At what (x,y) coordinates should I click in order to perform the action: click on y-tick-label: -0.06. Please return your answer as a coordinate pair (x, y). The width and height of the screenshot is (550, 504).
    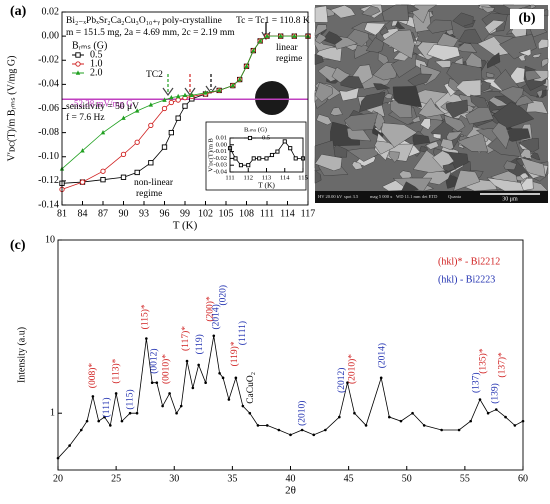
    Looking at the image, I should click on (48, 108).